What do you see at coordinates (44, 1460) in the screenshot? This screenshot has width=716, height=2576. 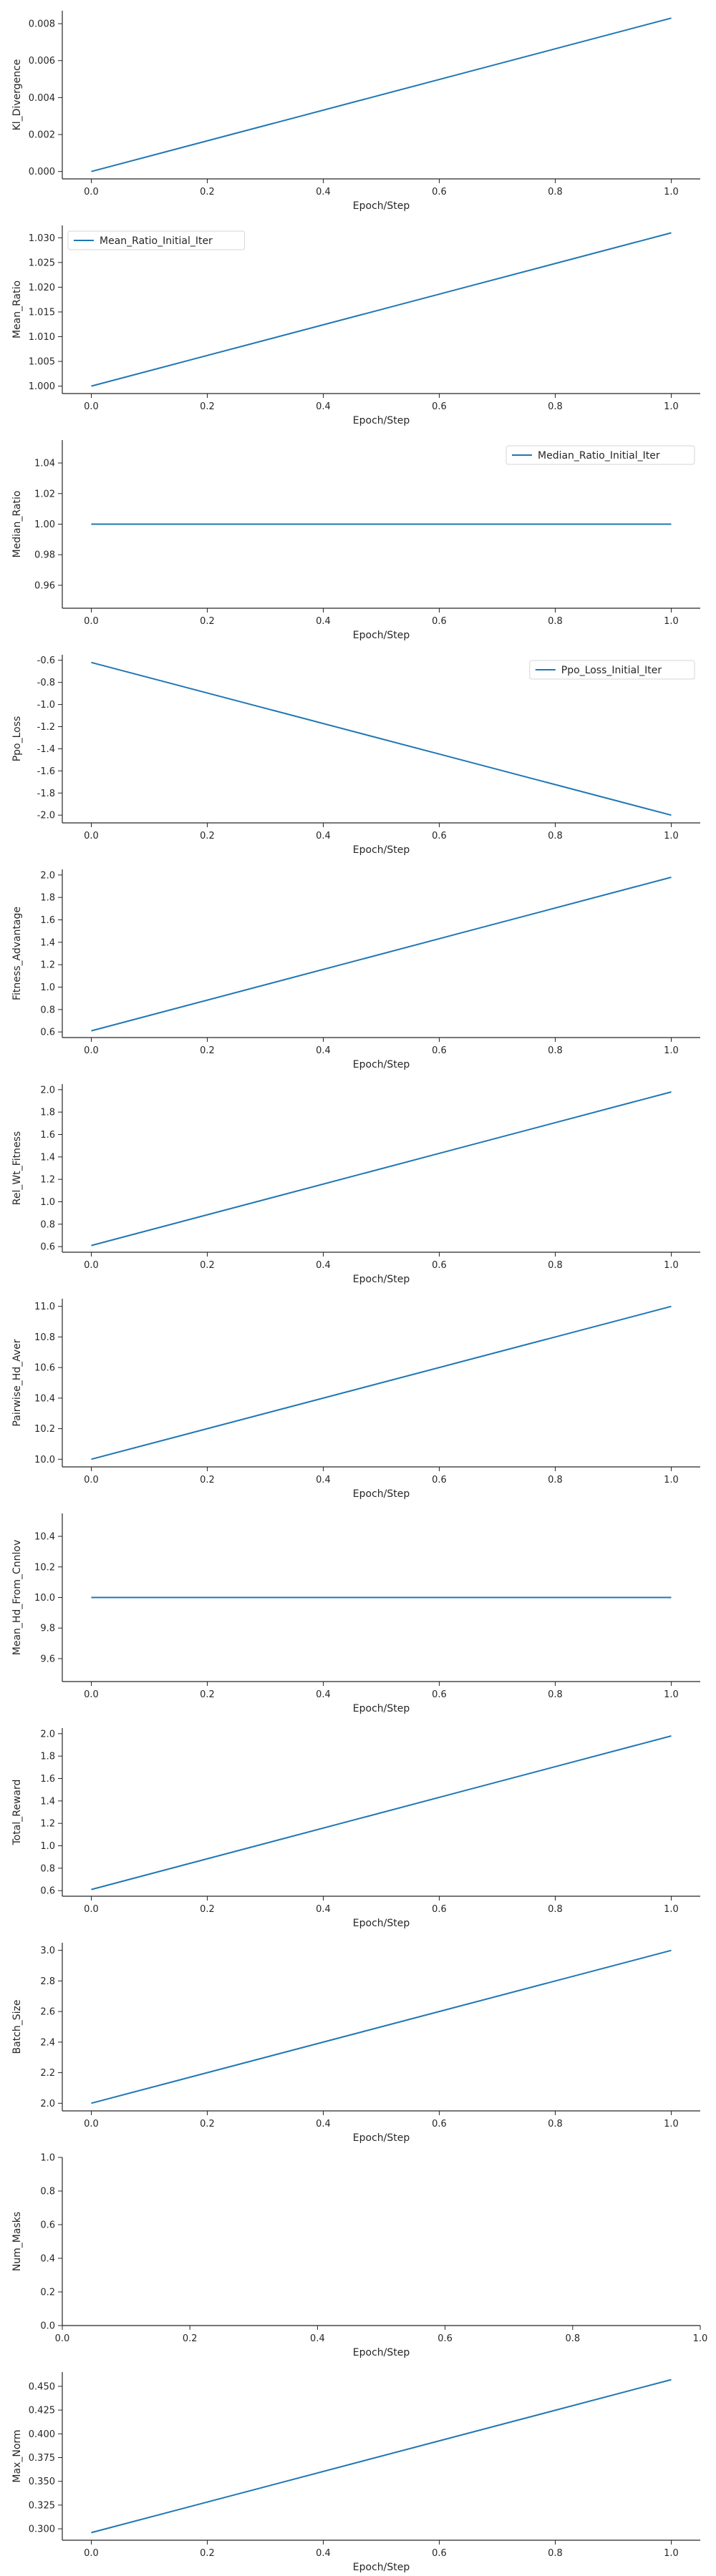 I see `y-tick-label: 10.0` at bounding box center [44, 1460].